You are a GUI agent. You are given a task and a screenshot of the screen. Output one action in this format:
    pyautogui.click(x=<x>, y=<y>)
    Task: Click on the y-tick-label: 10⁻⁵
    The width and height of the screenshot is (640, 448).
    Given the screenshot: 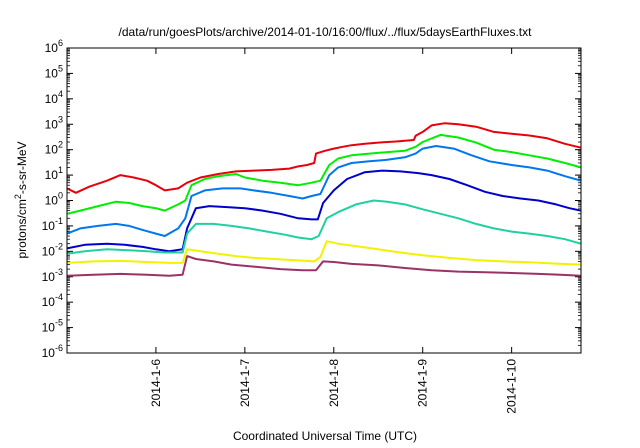 What is the action you would take?
    pyautogui.click(x=52, y=326)
    